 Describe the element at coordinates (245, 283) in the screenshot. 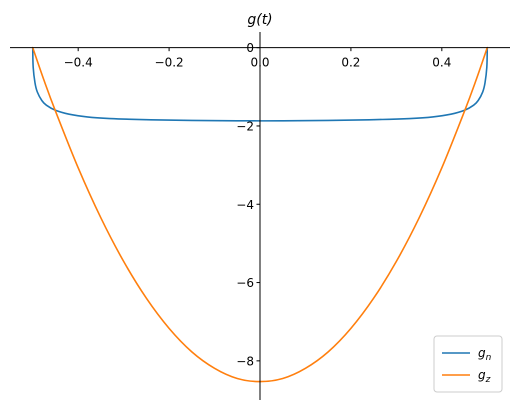

I see `y-tick-label: −6` at that location.